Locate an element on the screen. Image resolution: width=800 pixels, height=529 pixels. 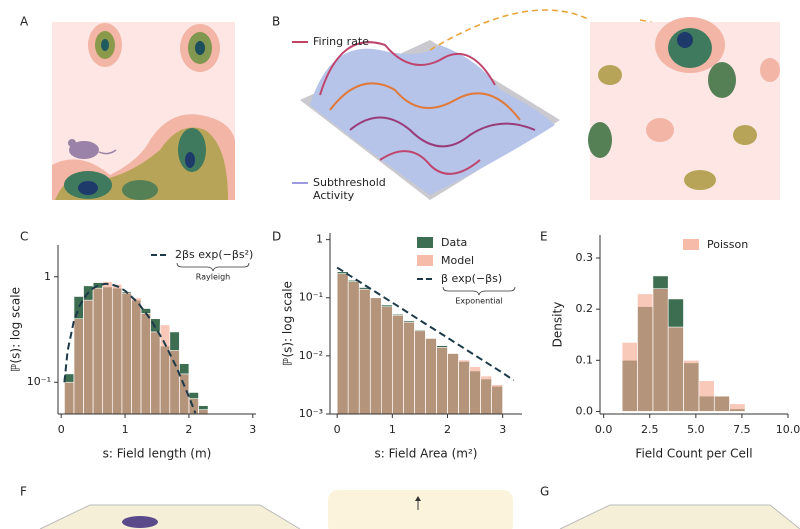
x-tick-label: 2.5 is located at coordinates (650, 429).